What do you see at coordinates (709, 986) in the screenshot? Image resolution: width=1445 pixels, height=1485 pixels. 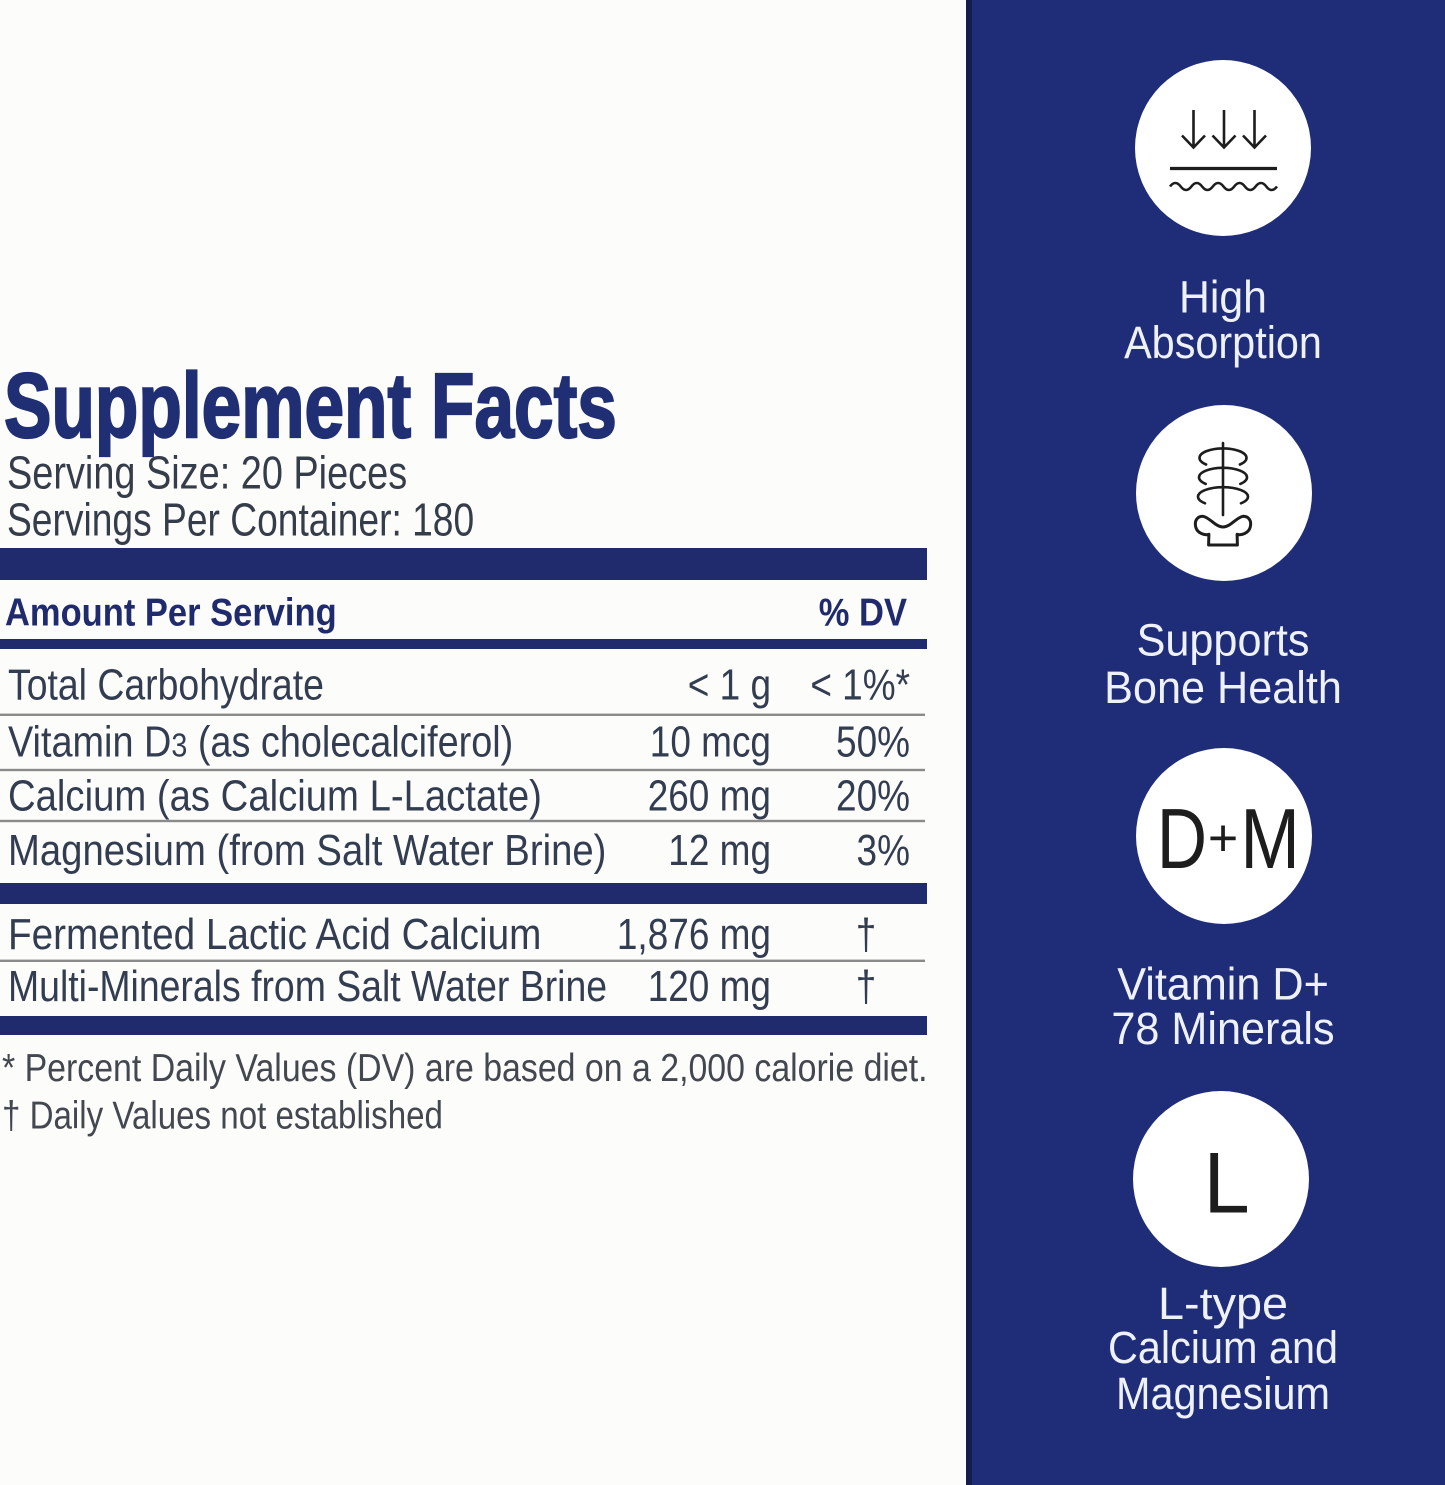 I see `svg-text: 120 mg` at bounding box center [709, 986].